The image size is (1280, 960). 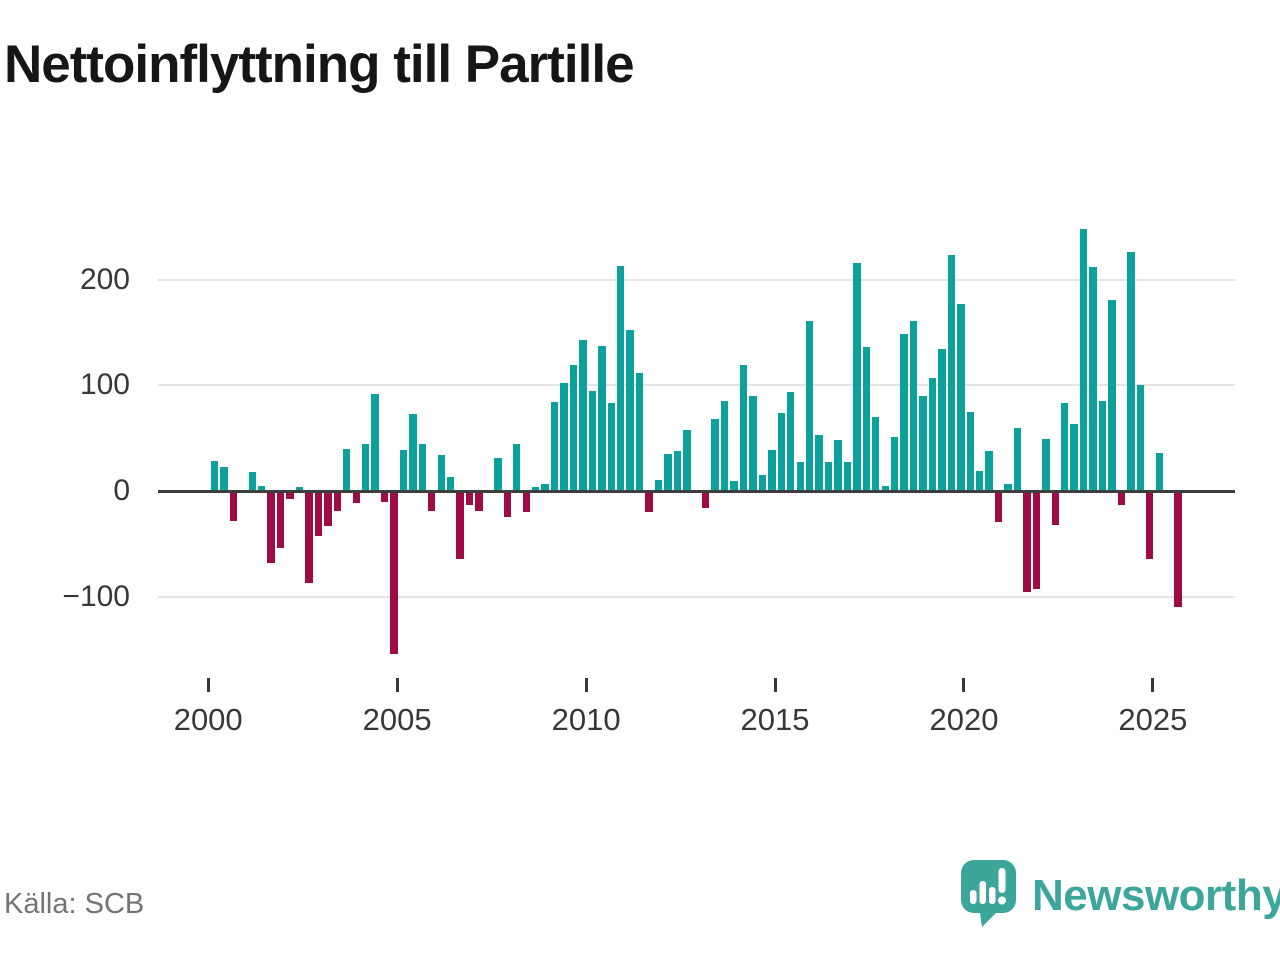 I want to click on bar-2018Q3, so click(x=913, y=405).